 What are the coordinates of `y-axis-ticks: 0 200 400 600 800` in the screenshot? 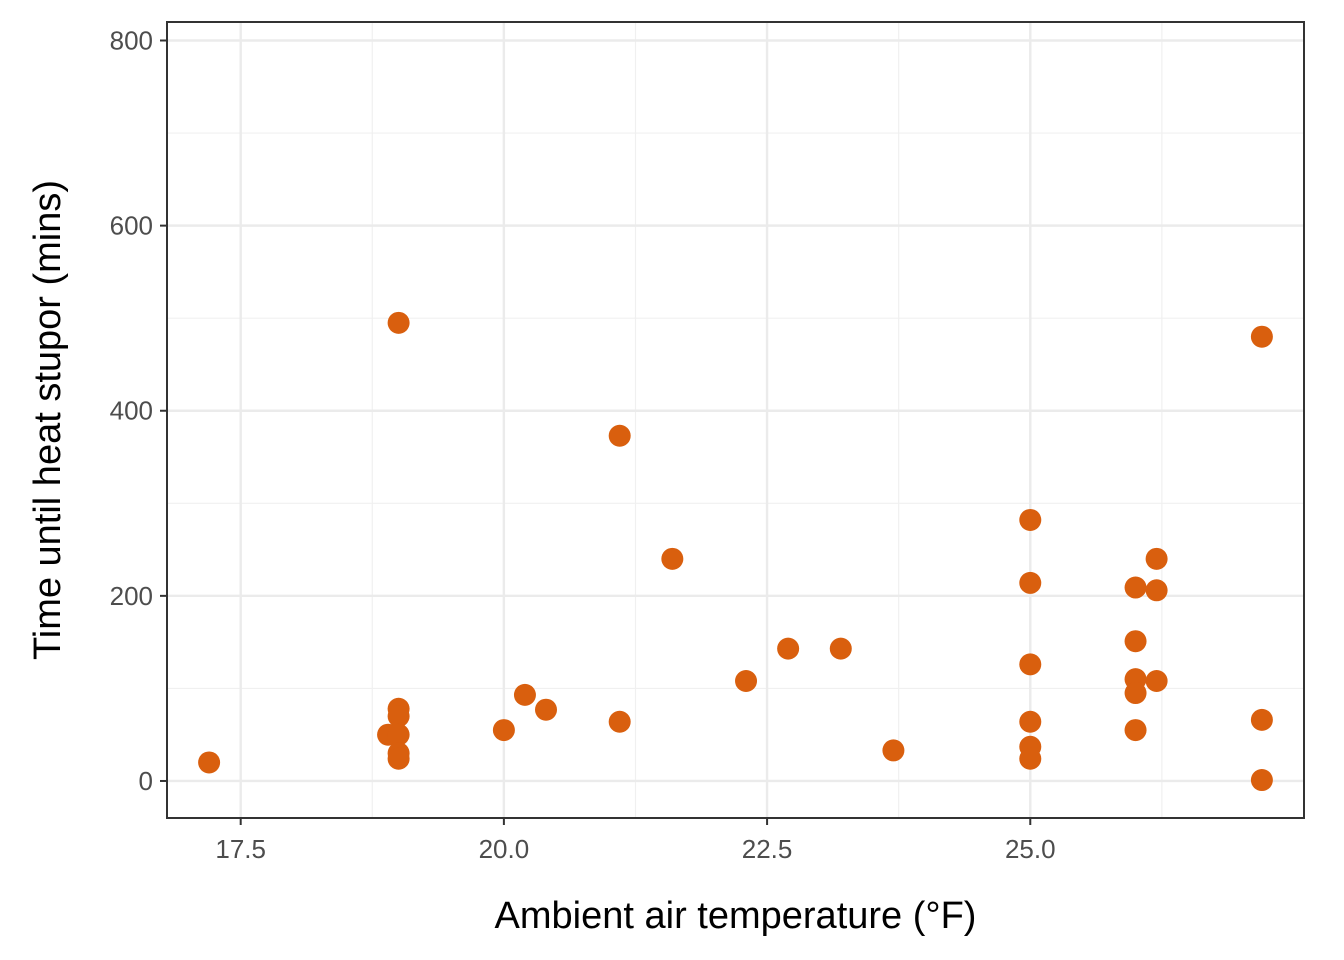 It's located at (138, 411).